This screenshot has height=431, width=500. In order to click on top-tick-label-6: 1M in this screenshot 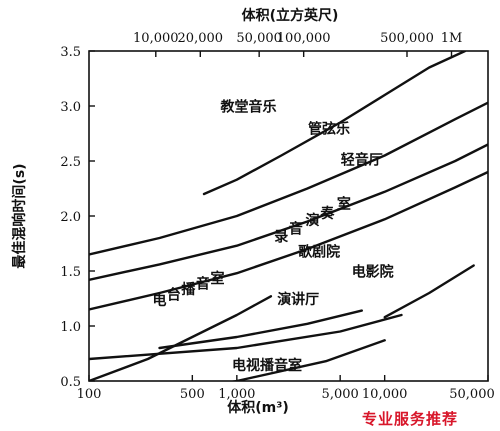, I will do `click(452, 38)`.